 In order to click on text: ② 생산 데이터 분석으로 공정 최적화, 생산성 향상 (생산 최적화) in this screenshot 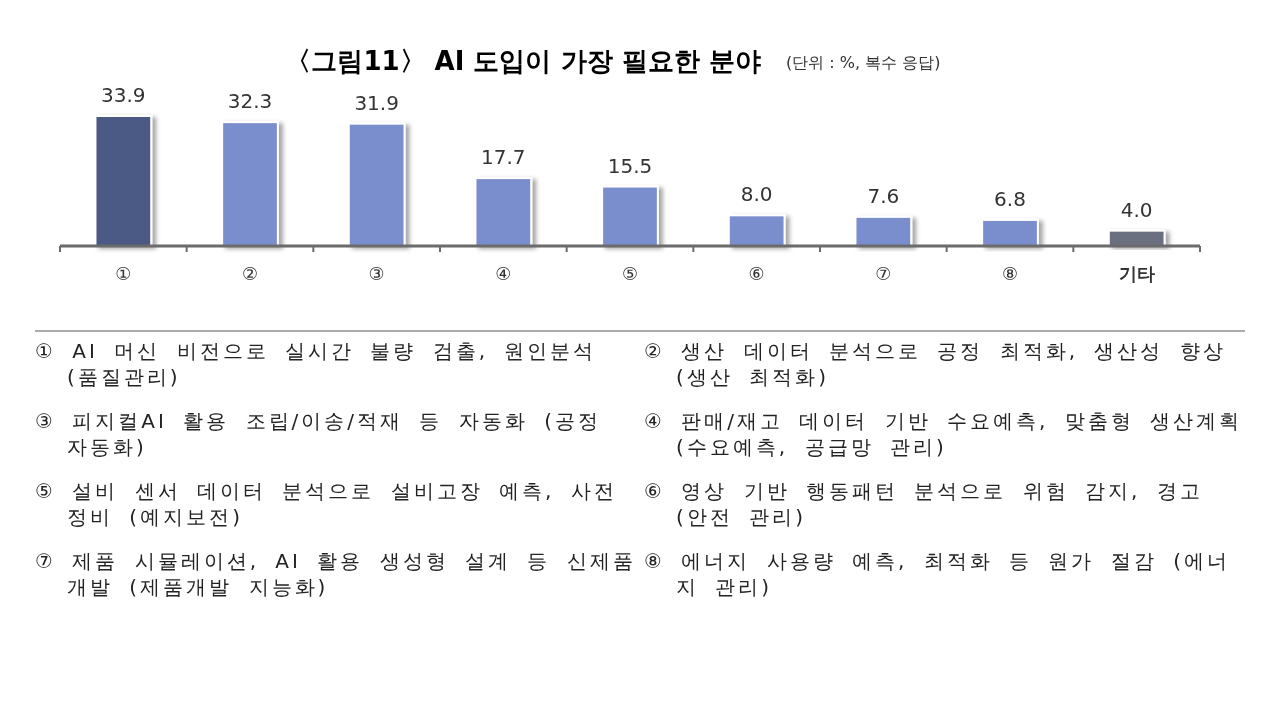, I will do `click(935, 364)`.